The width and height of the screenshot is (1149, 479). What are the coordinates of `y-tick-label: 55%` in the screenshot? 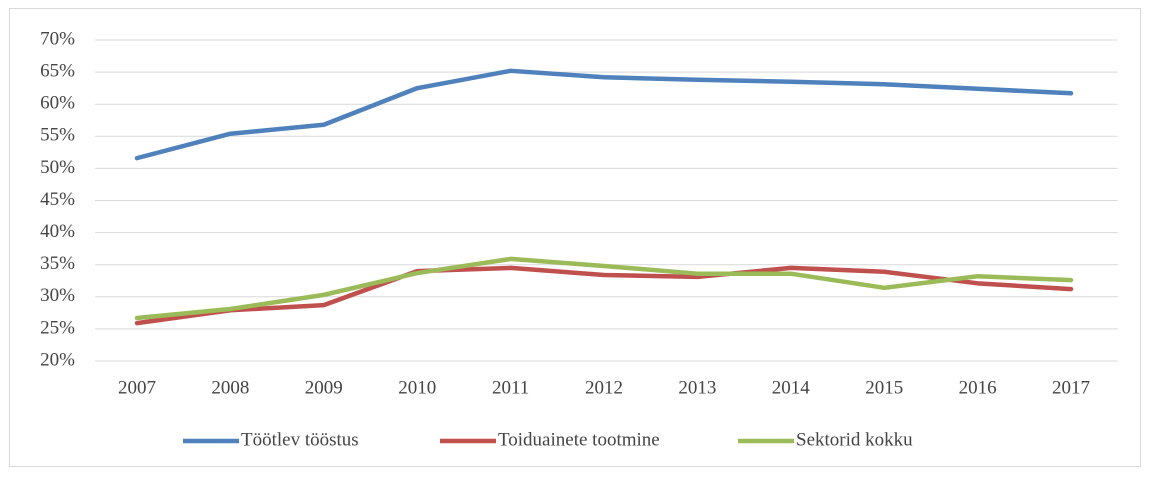 It's located at (57, 135).